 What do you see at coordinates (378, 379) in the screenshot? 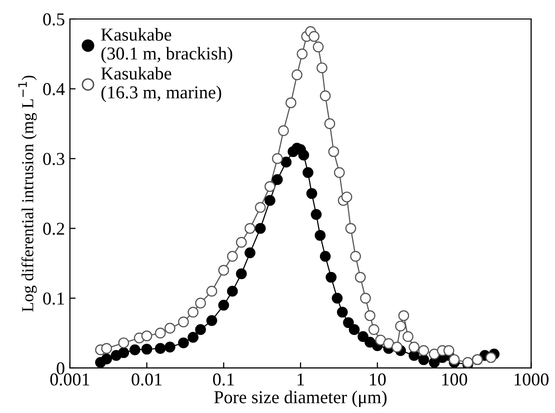
I see `x-tick-label: 10` at bounding box center [378, 379].